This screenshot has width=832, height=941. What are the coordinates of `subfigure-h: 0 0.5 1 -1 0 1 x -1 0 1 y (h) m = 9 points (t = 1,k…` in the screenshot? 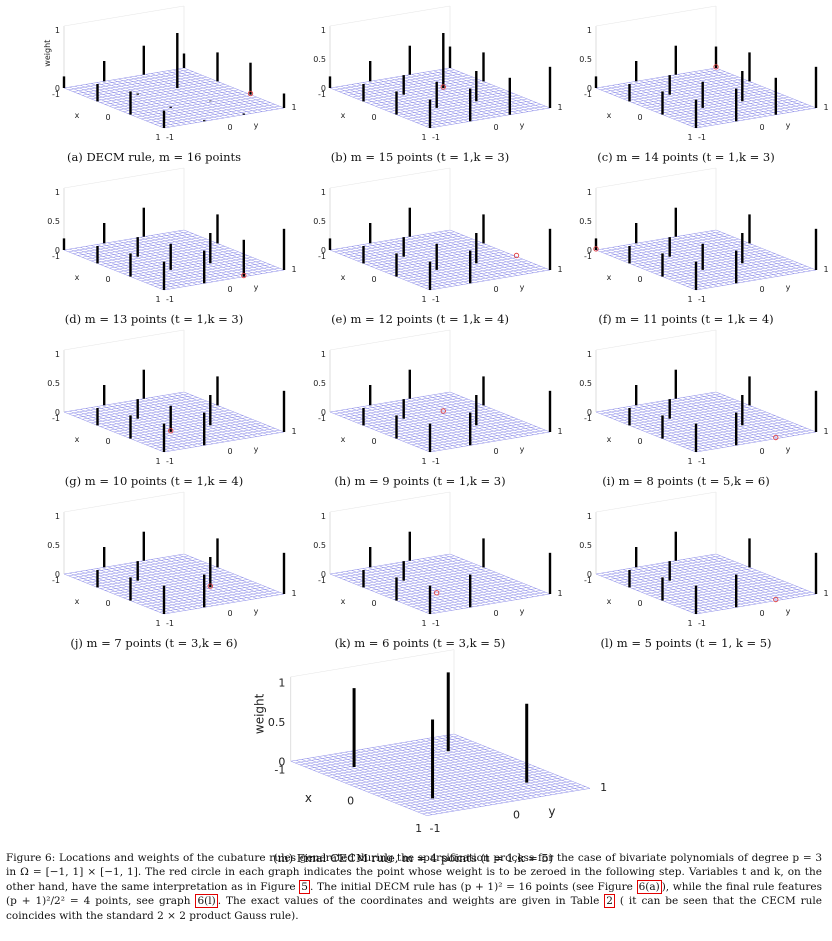 It's located at (431, 419).